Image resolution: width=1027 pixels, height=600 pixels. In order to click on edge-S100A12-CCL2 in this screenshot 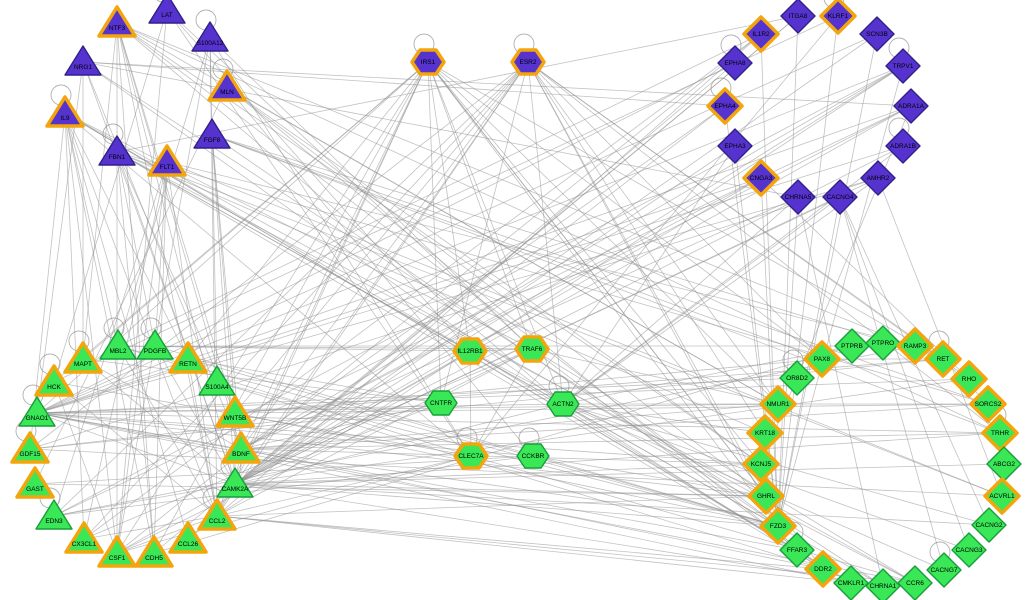, I will do `click(213, 277)`.